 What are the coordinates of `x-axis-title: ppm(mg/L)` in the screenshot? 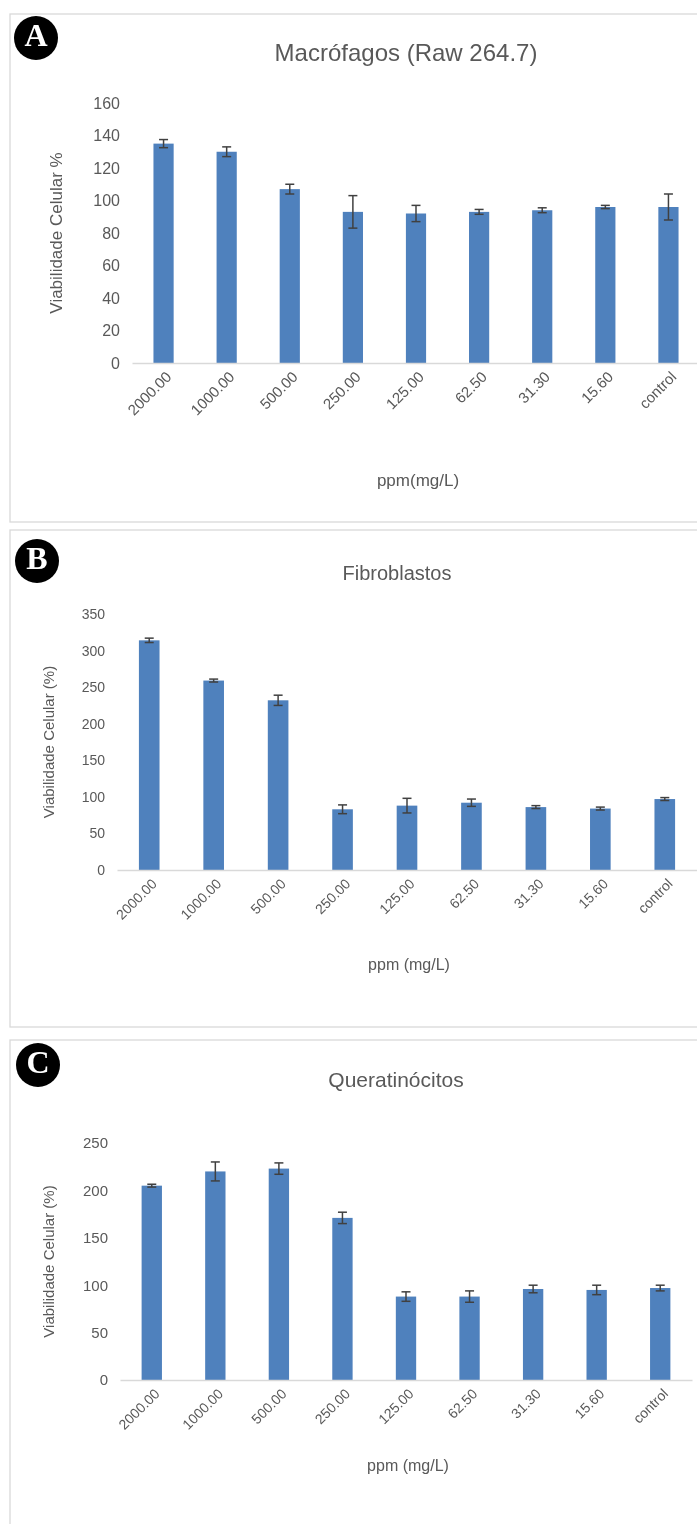 It's located at (418, 480).